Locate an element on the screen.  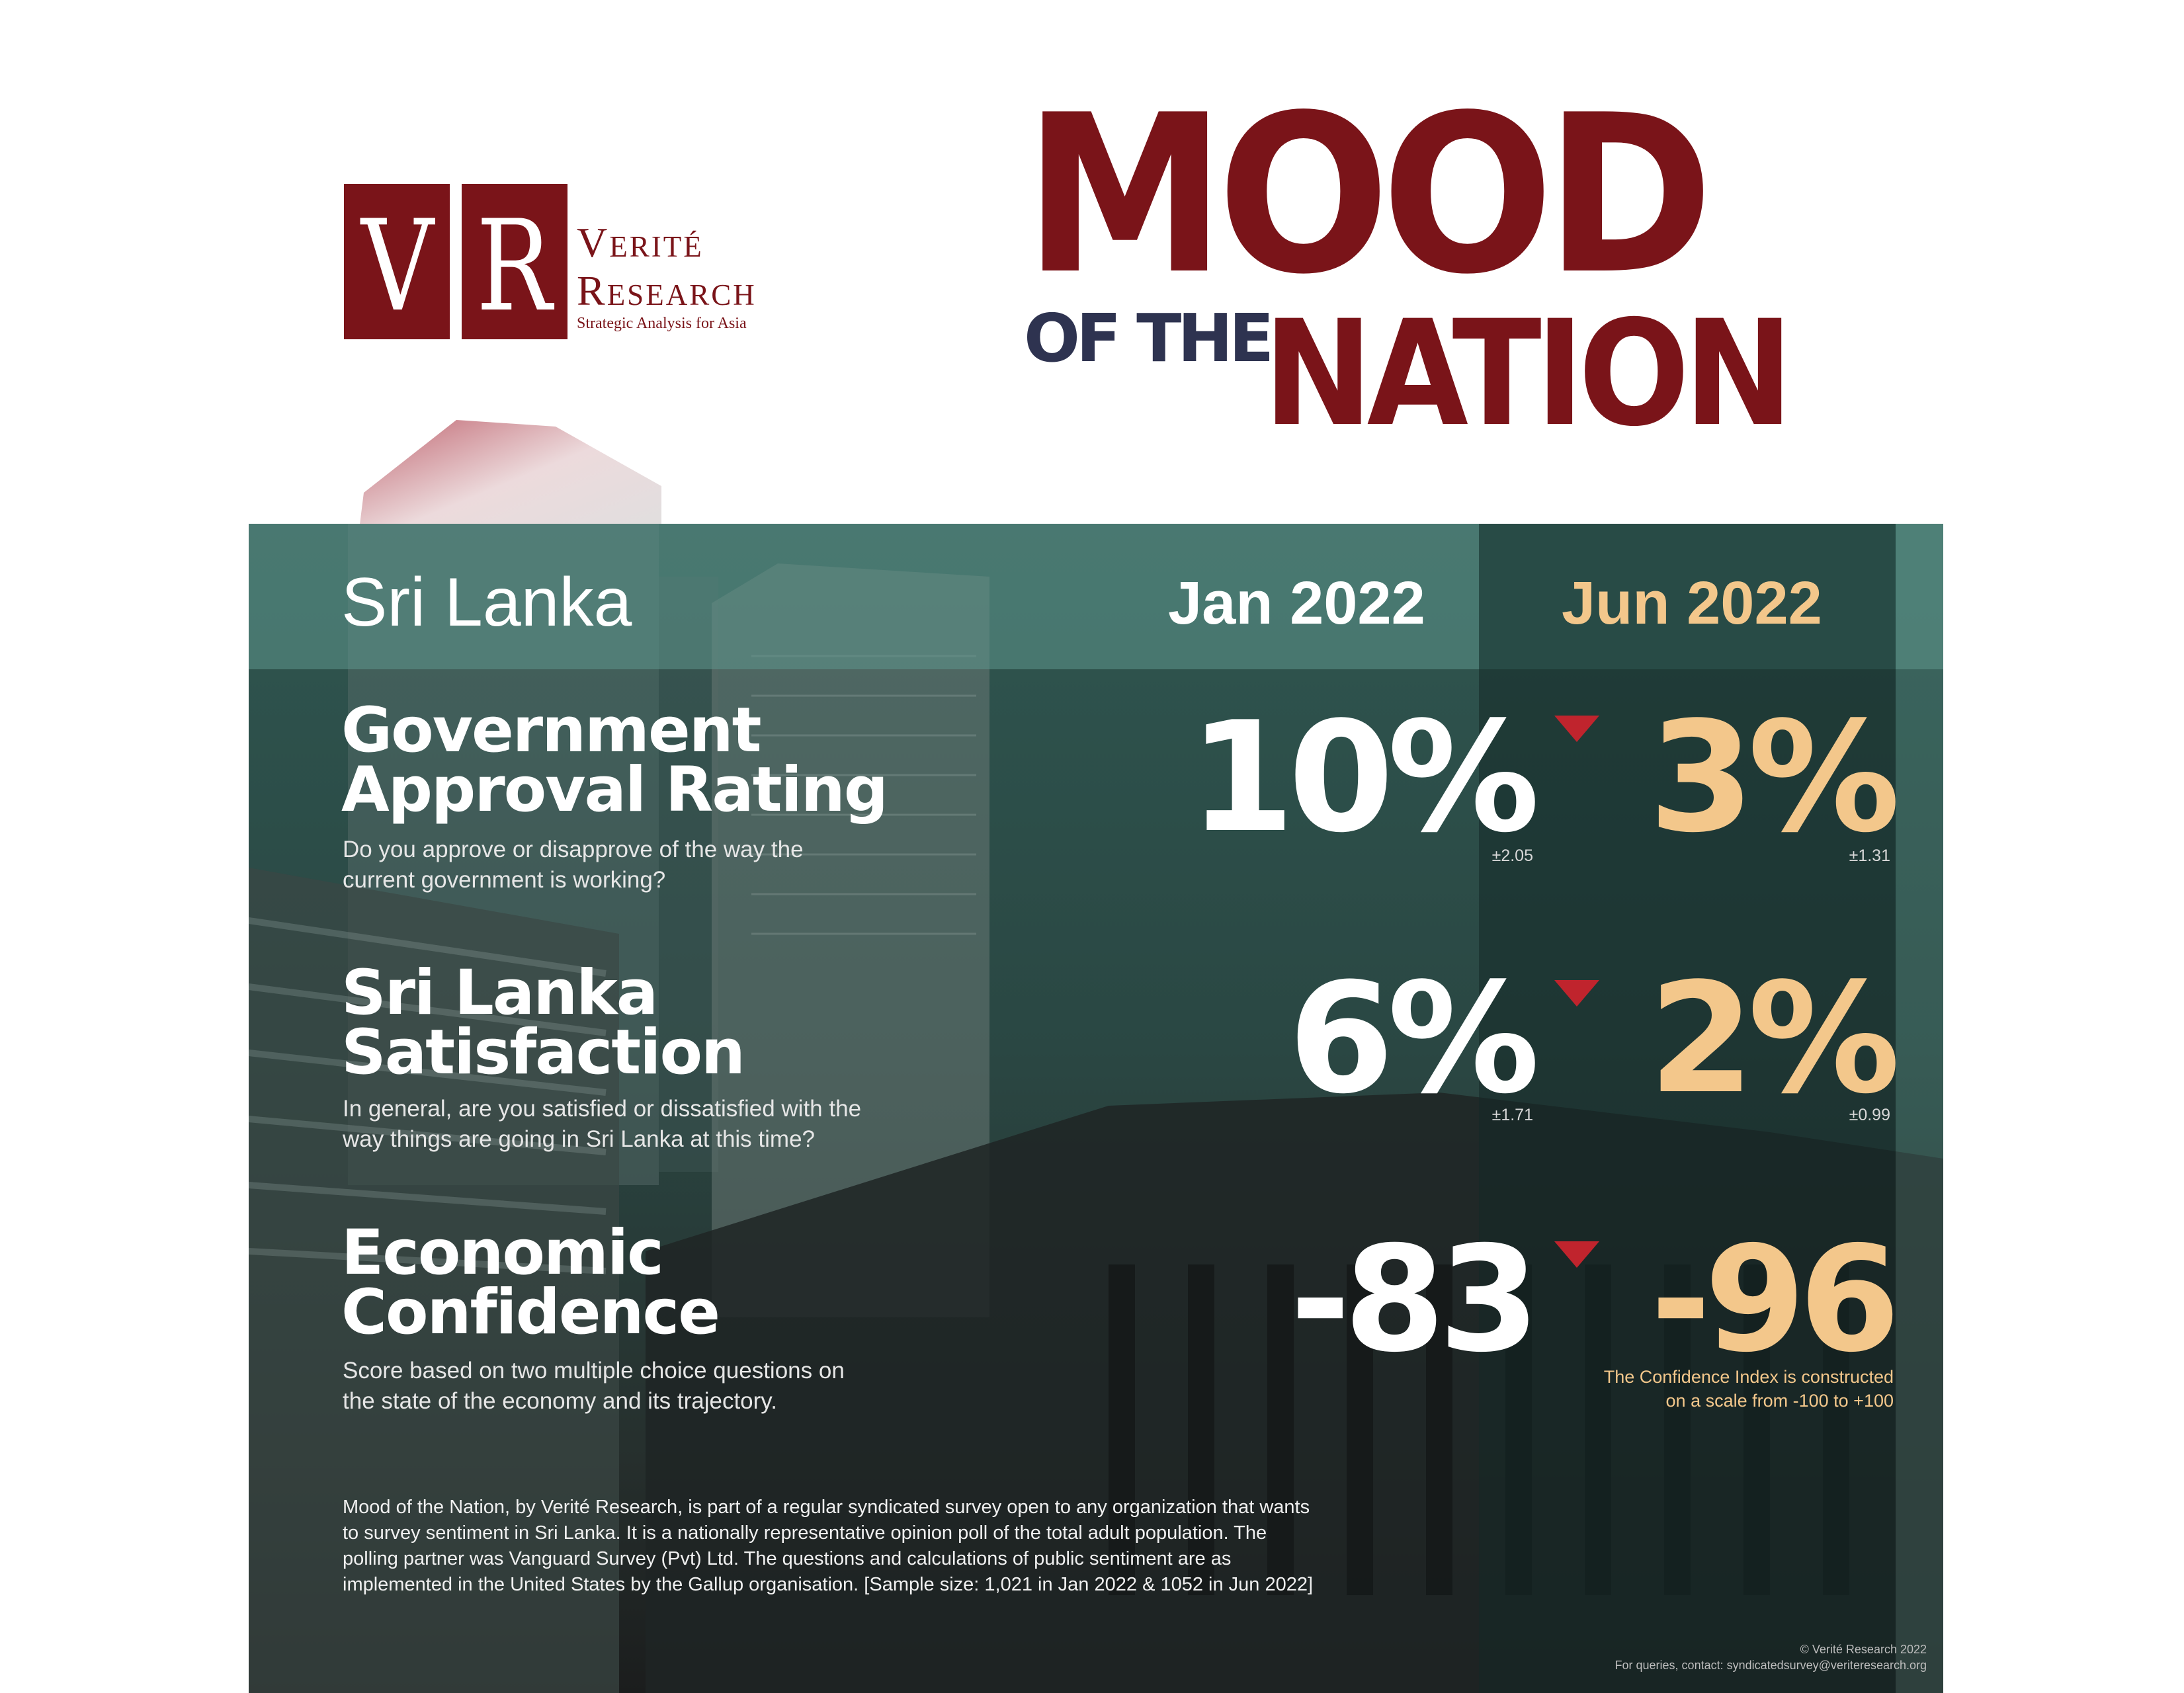
column-header-jun: Jun 2022 is located at coordinates (1692, 603).